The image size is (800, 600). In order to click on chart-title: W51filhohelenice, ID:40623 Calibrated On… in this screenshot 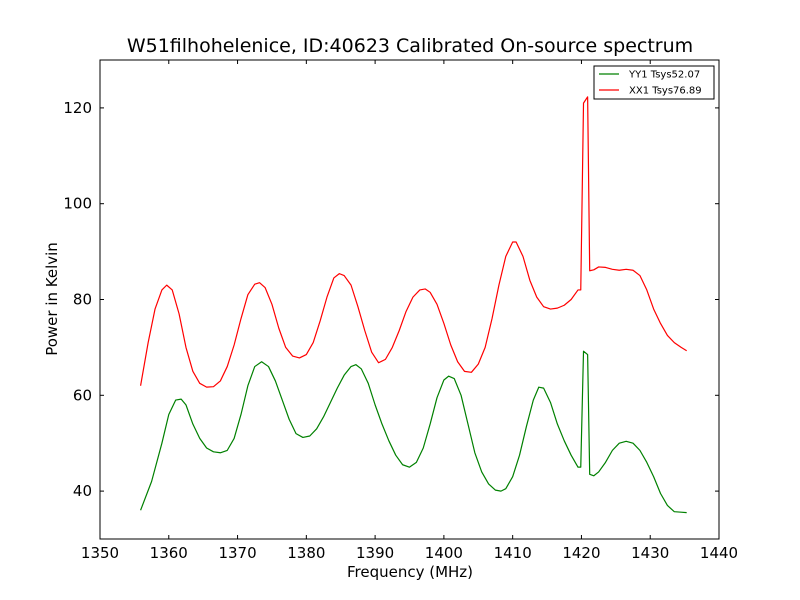, I will do `click(410, 46)`.